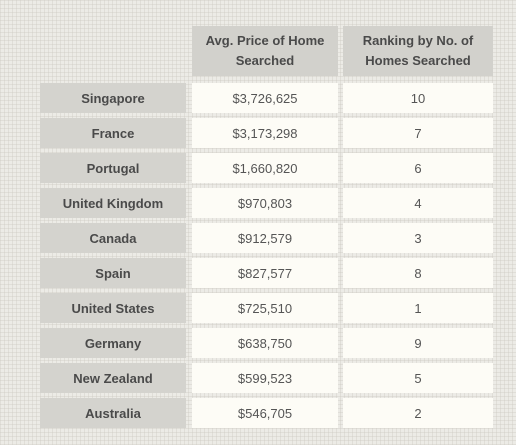 The height and width of the screenshot is (445, 516). Describe the element at coordinates (113, 133) in the screenshot. I see `row-country: France` at that location.